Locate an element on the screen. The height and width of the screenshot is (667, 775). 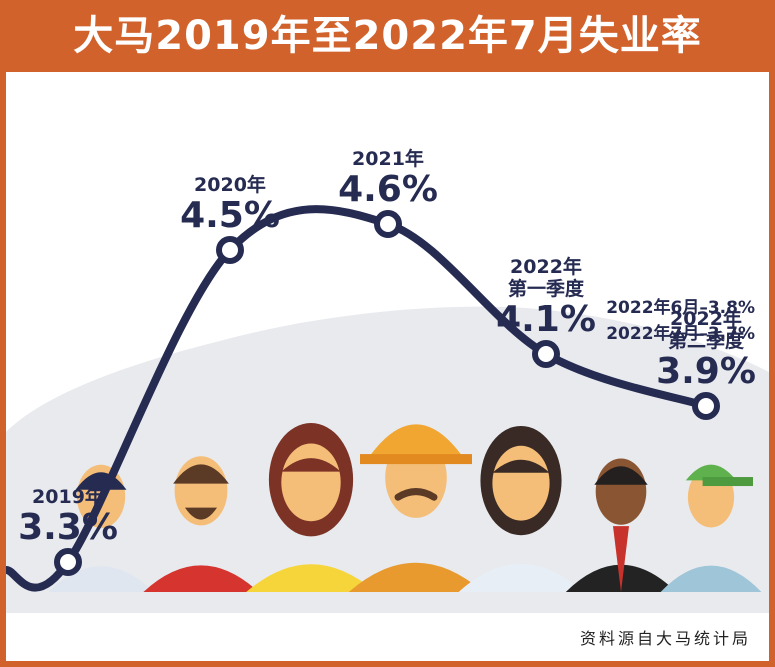
chart-title: 大马2019年至2022年7月失业率 is located at coordinates (387, 36).